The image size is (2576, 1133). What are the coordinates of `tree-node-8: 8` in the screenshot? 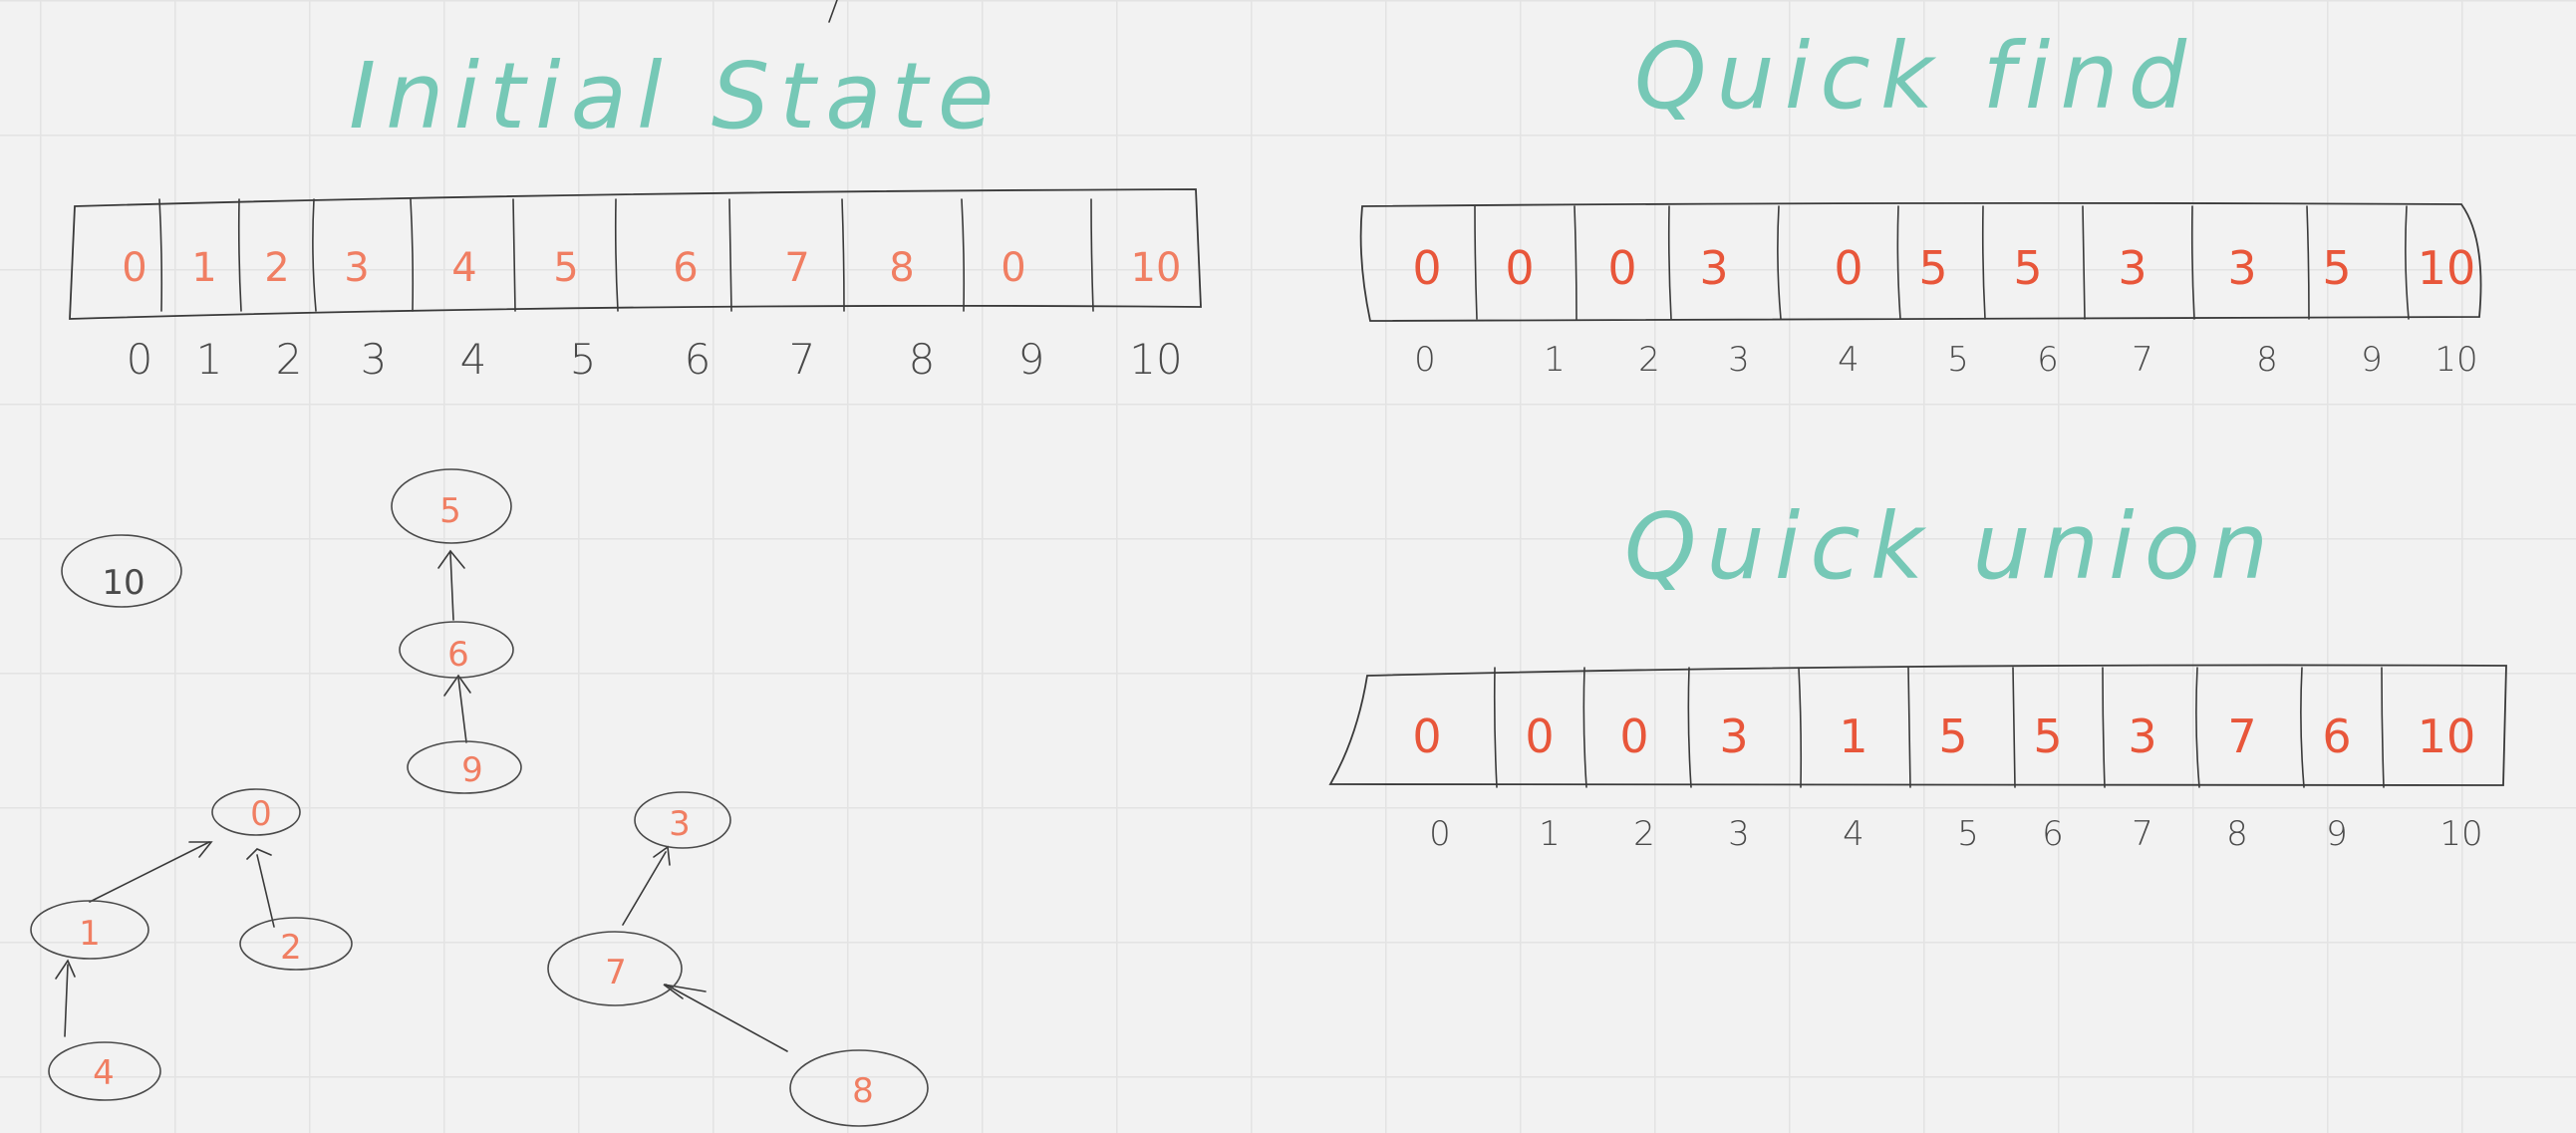 It's located at (859, 1088).